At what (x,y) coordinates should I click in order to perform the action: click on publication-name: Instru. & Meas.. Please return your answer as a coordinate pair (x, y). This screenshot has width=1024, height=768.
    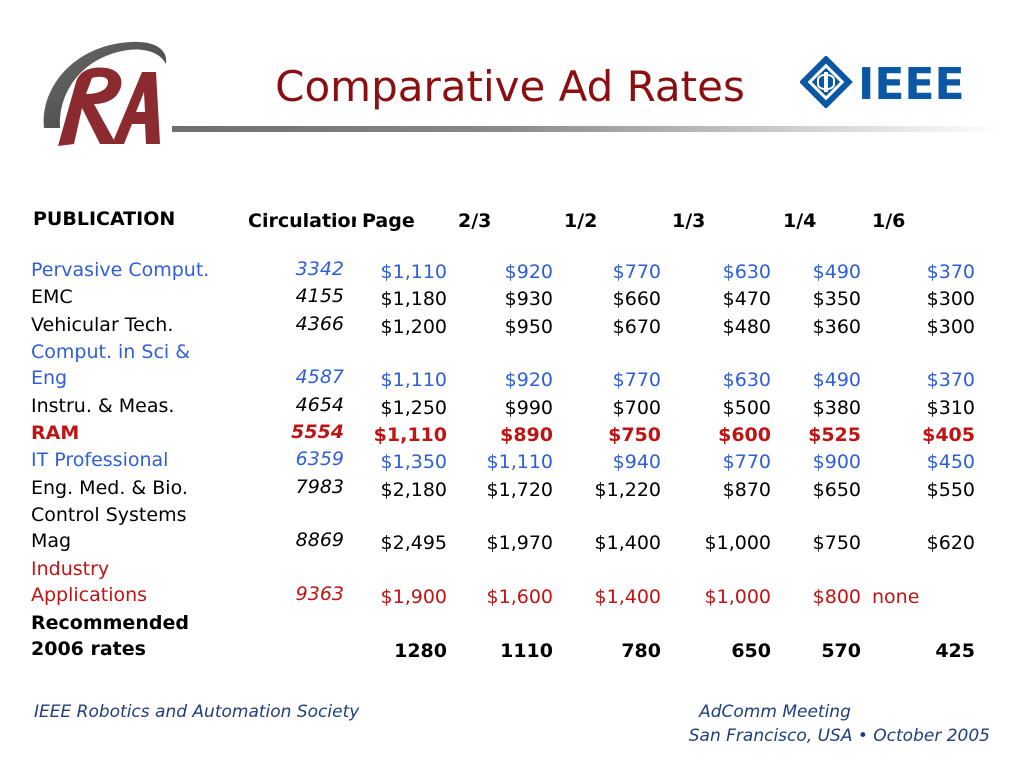
    Looking at the image, I should click on (103, 405).